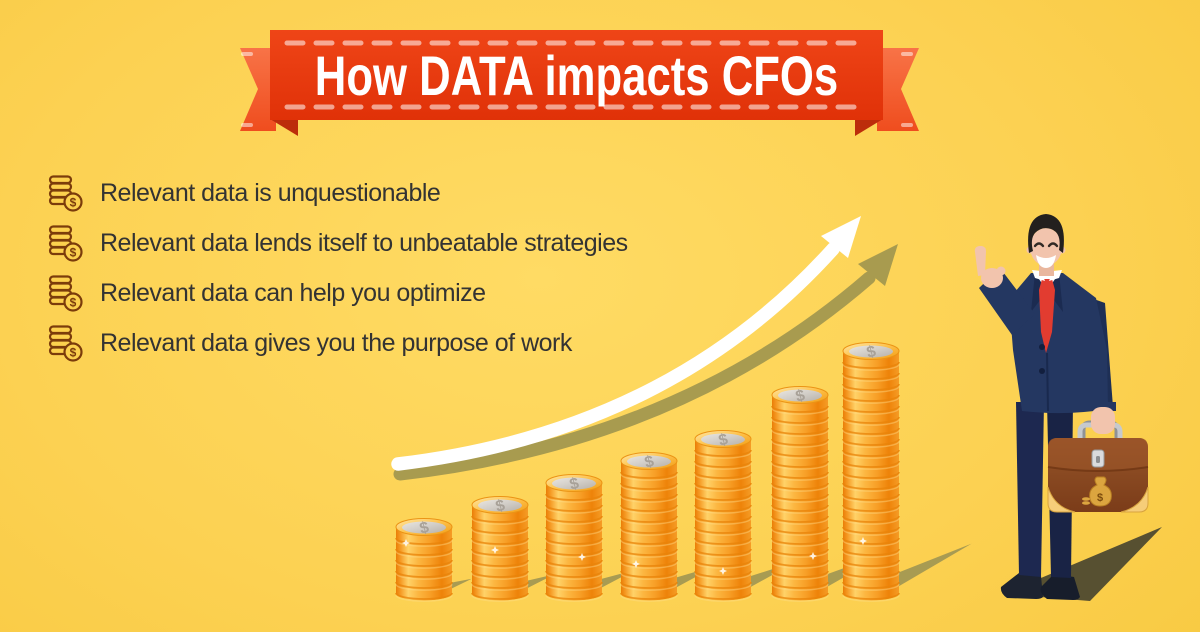  I want to click on banner-title-text: How DATA impacts CFOs, so click(576, 75).